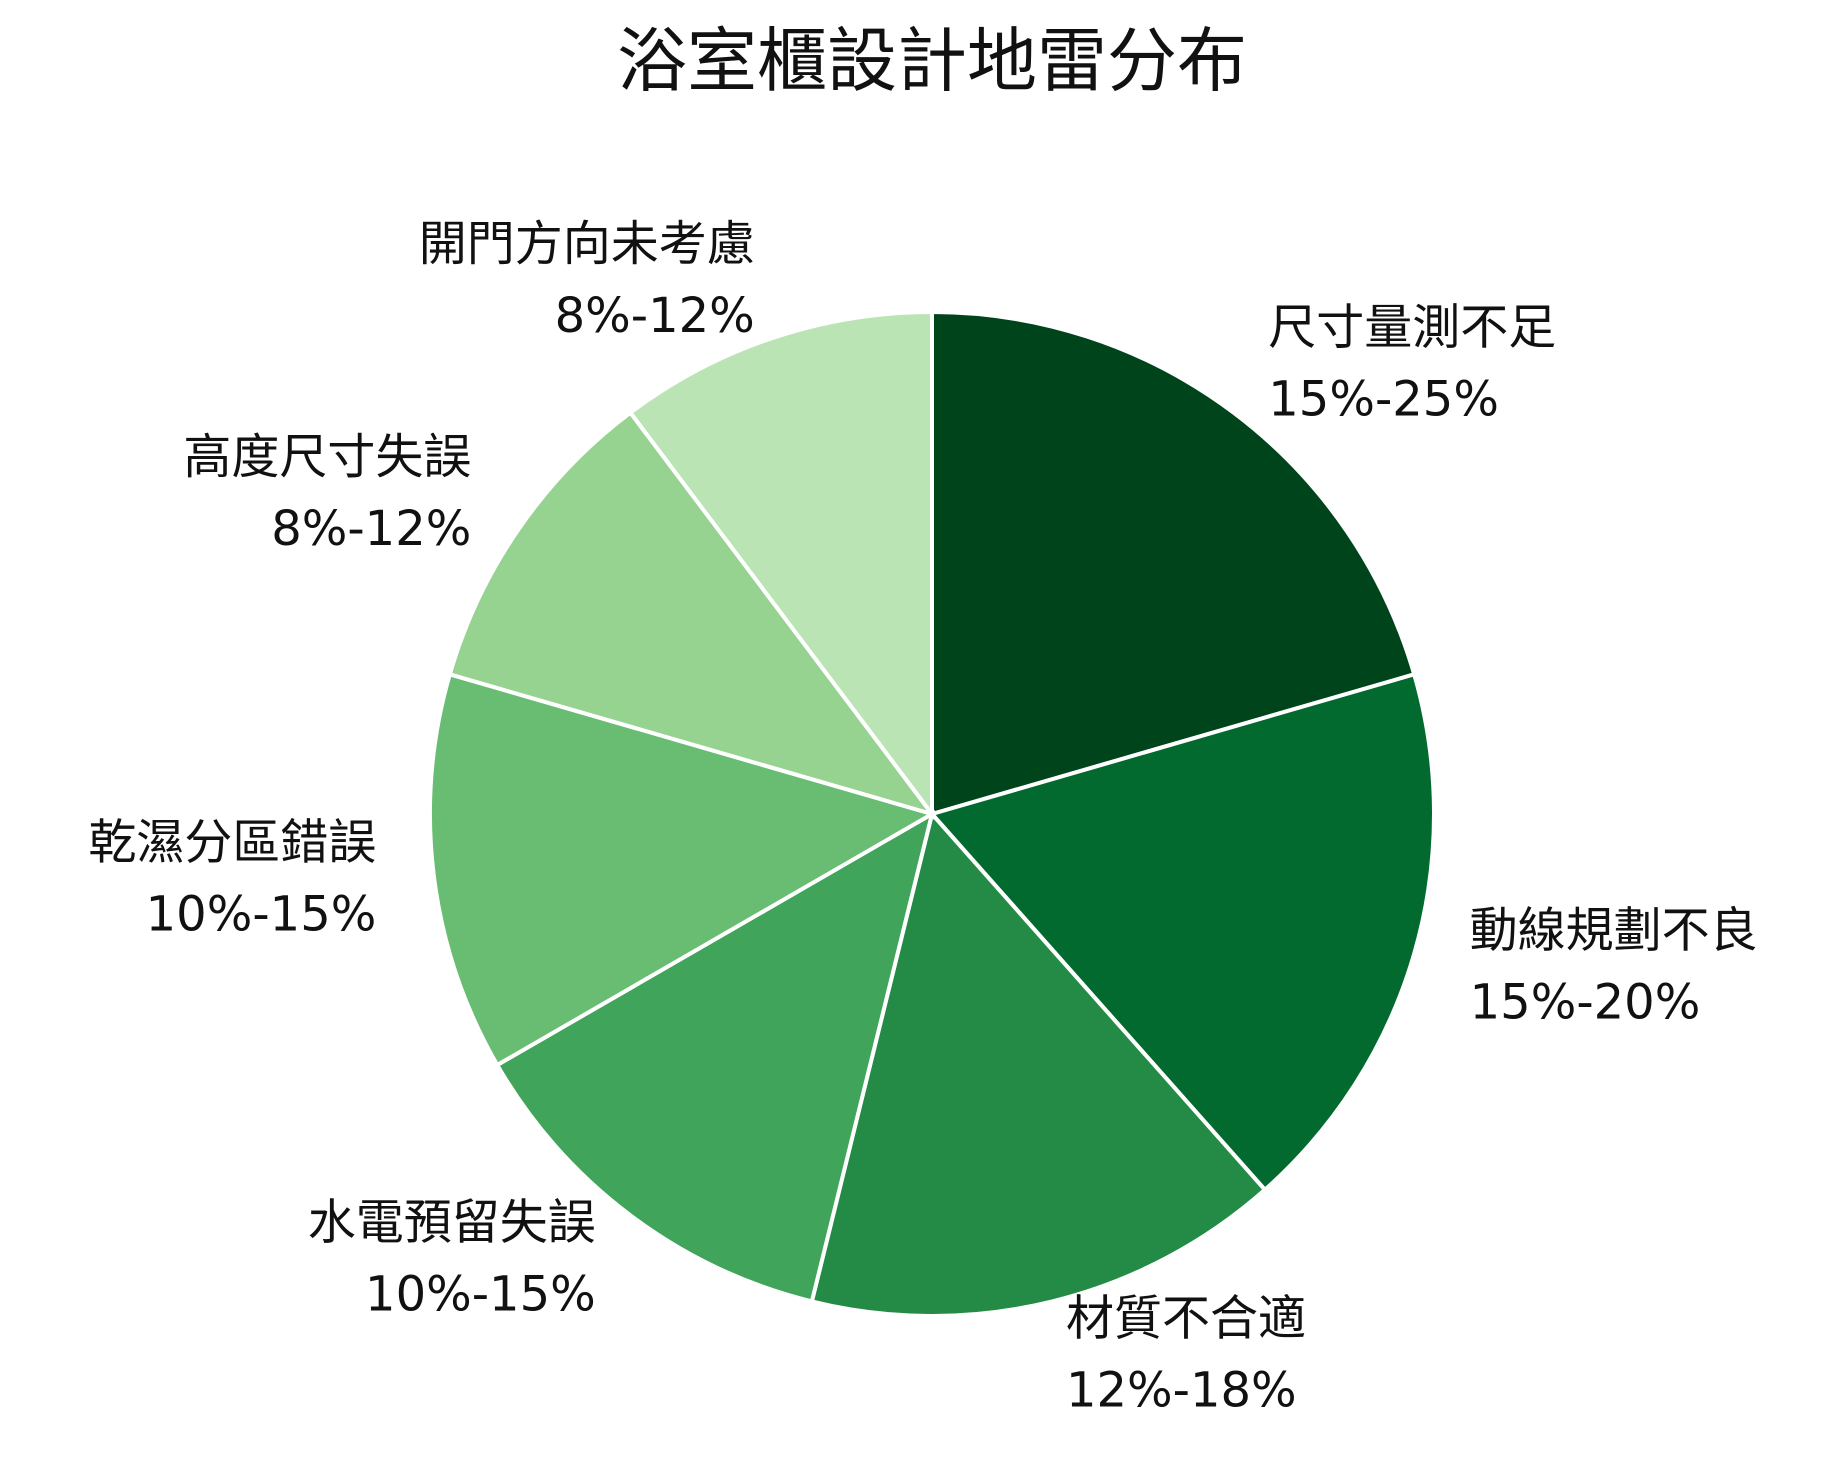 The height and width of the screenshot is (1468, 1841). What do you see at coordinates (932, 61) in the screenshot?
I see `chart-title: 浴室櫃設計地雷分布` at bounding box center [932, 61].